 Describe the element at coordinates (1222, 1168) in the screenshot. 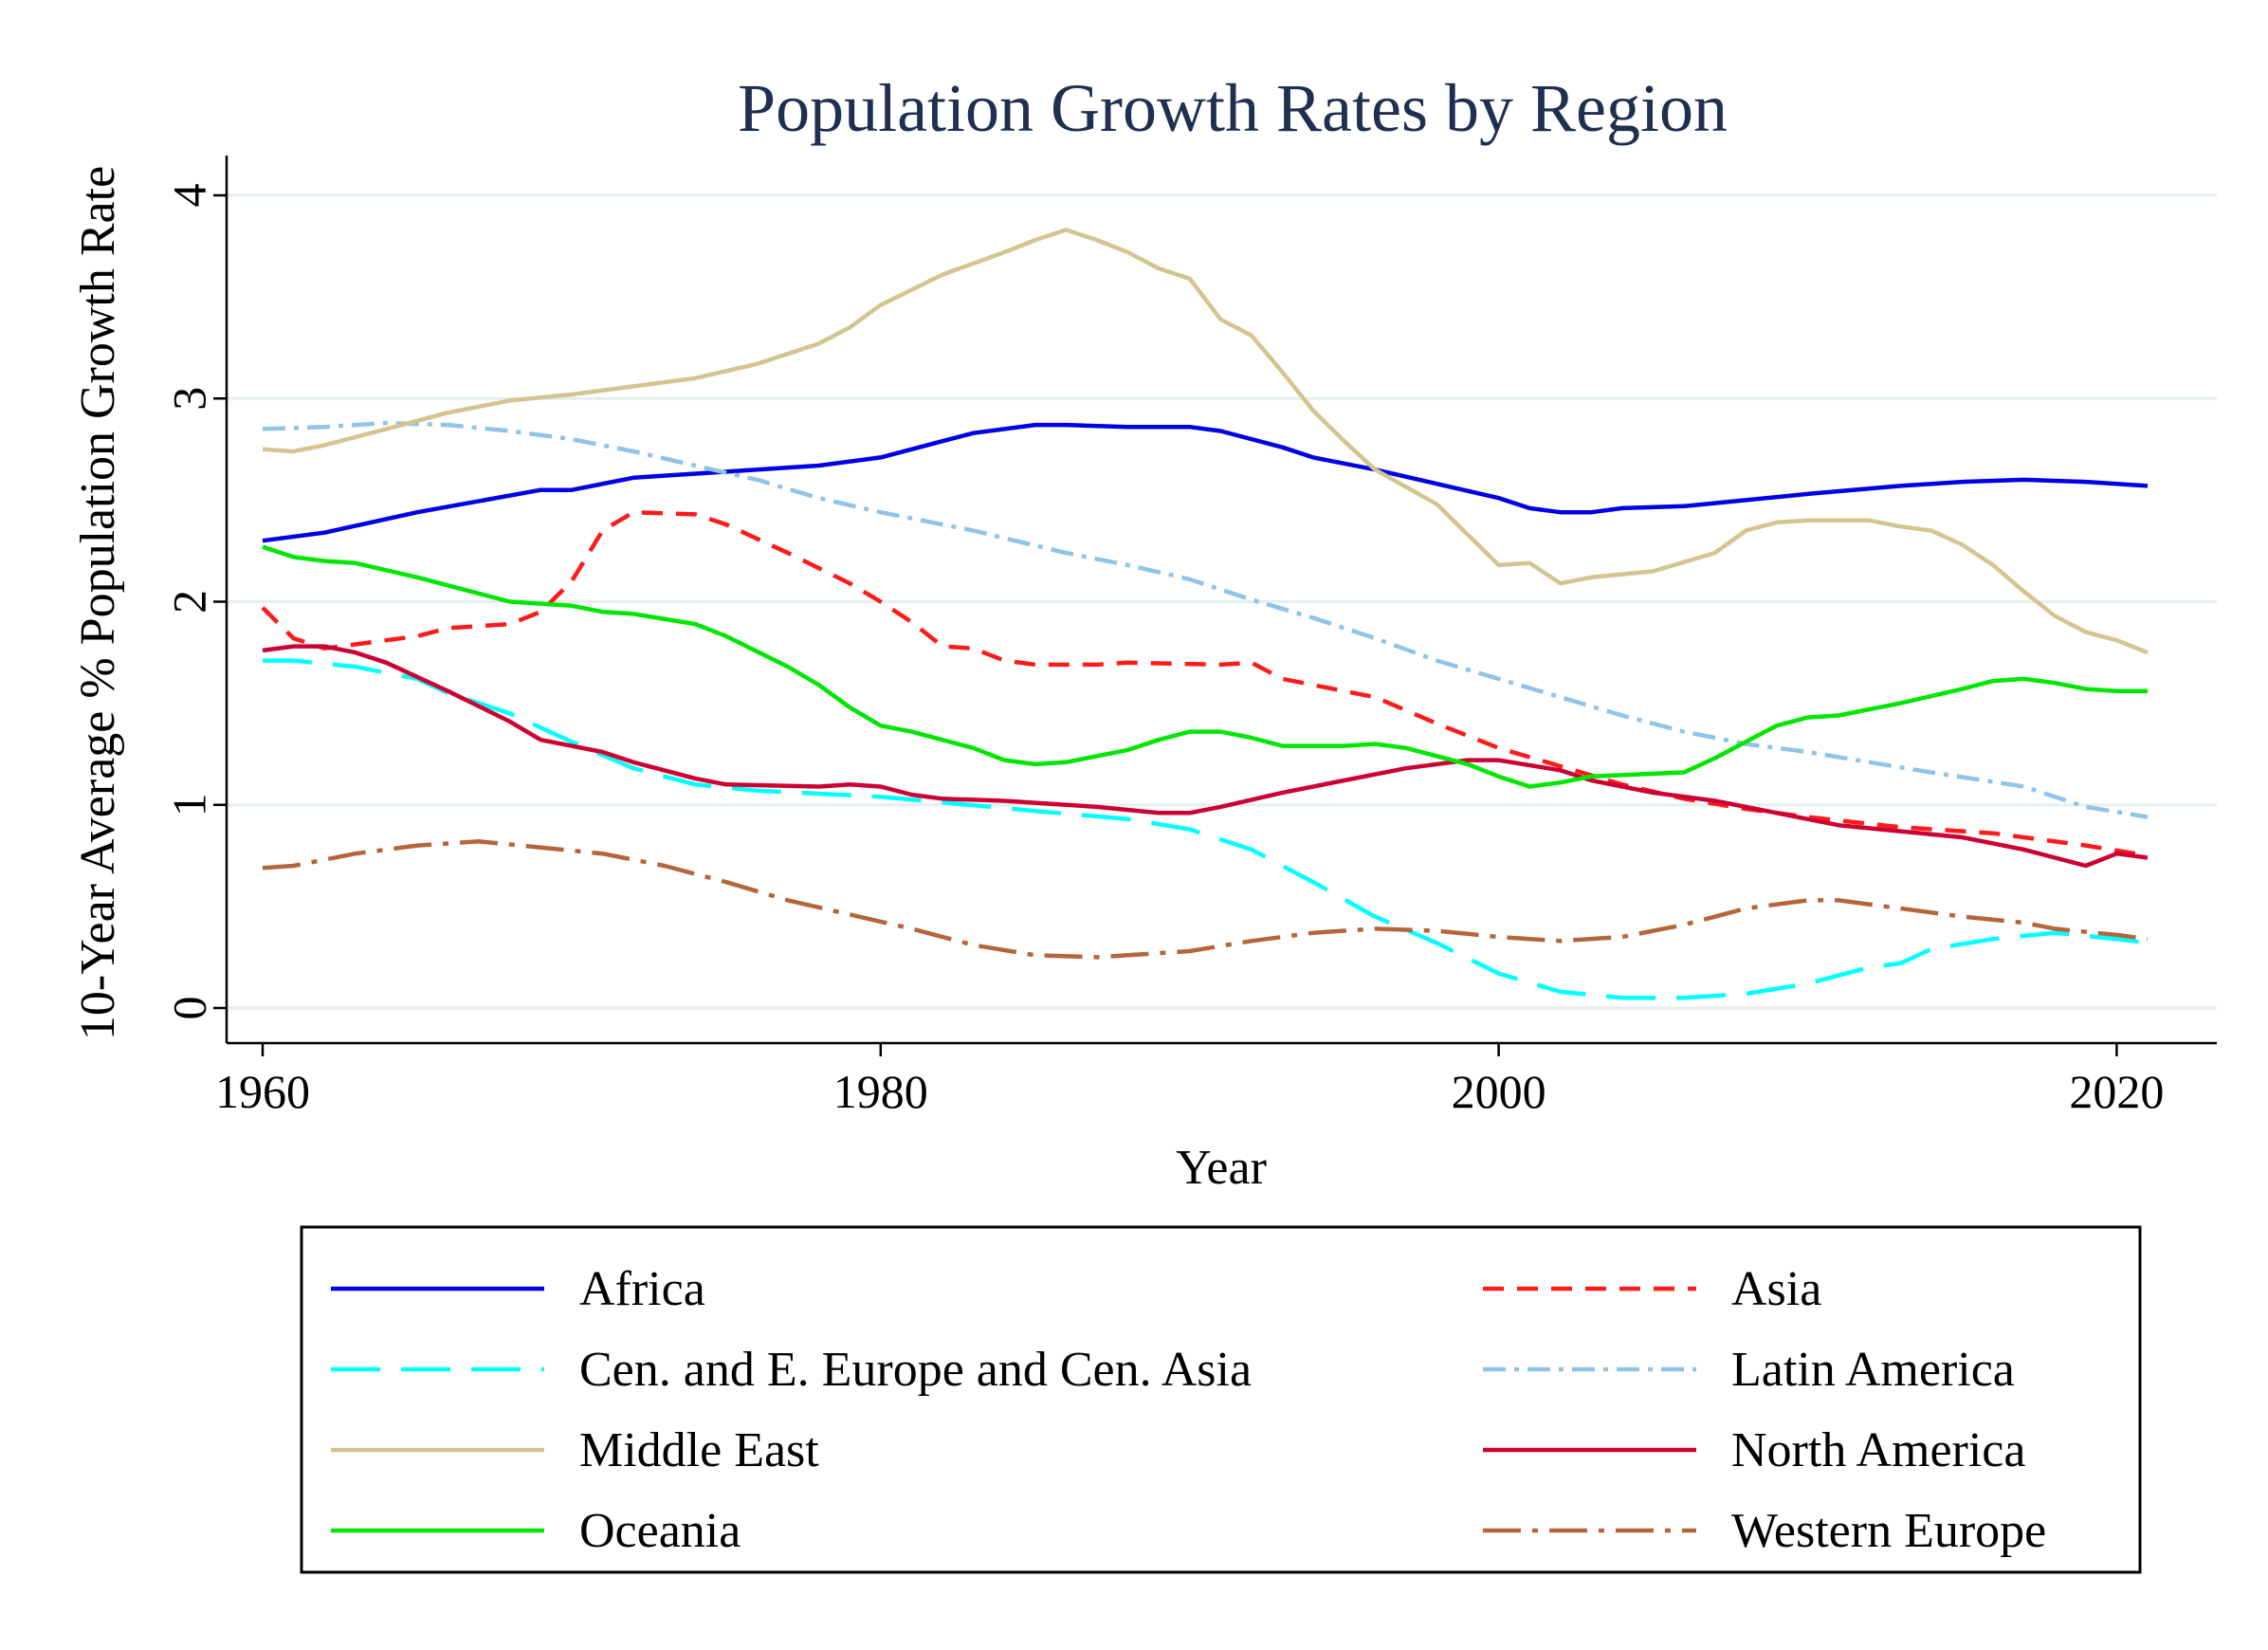

I see `x-axis-title: Year` at that location.